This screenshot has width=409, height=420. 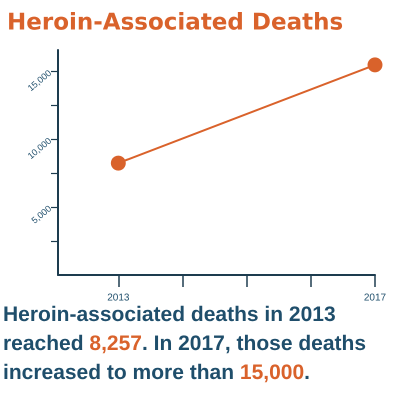 I want to click on x-tick-label: 2013, so click(x=118, y=298).